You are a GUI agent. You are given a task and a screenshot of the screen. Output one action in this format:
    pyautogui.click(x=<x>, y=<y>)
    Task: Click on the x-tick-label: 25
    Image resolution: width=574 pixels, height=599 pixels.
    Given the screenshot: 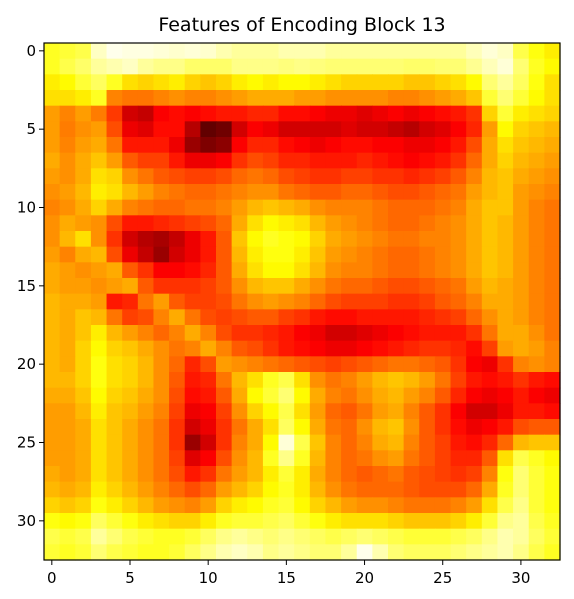 What is the action you would take?
    pyautogui.click(x=442, y=578)
    